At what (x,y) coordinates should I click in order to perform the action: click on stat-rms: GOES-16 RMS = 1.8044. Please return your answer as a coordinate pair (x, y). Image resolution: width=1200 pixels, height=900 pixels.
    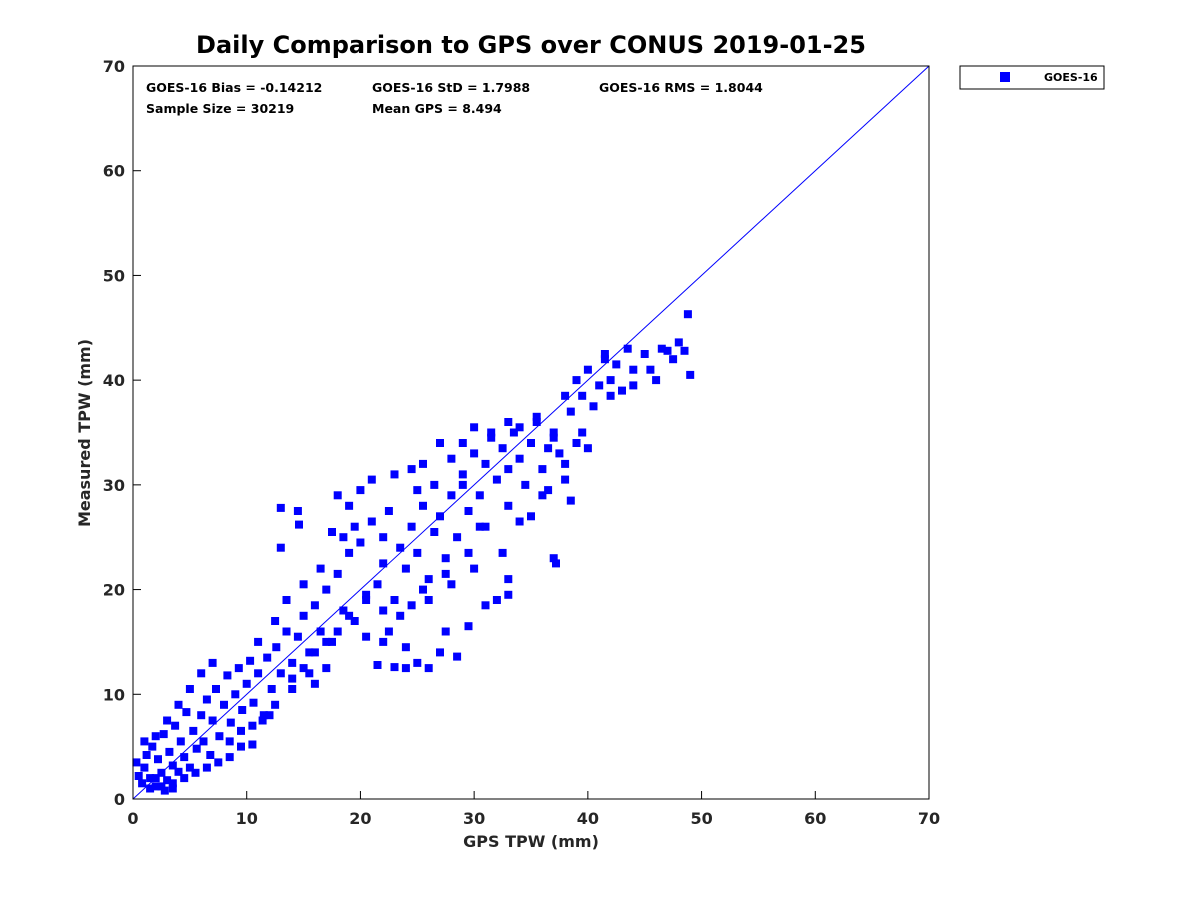
    Looking at the image, I should click on (681, 87).